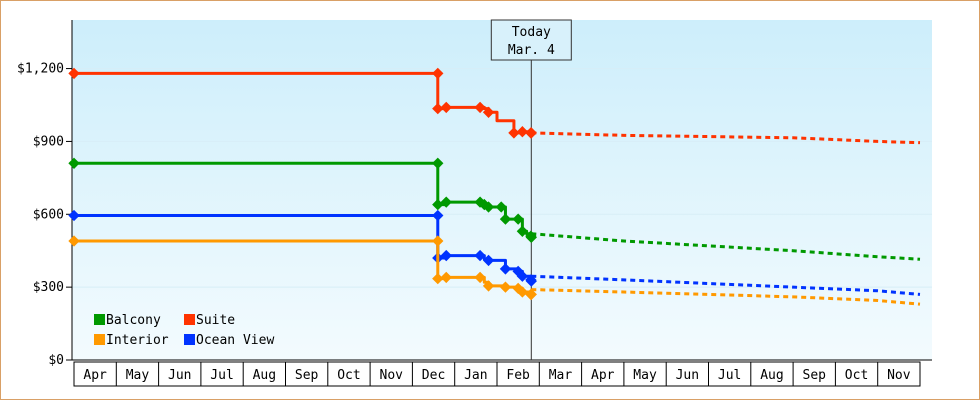 This screenshot has width=980, height=400. What do you see at coordinates (99, 339) in the screenshot?
I see `legend-swatch-interior` at bounding box center [99, 339].